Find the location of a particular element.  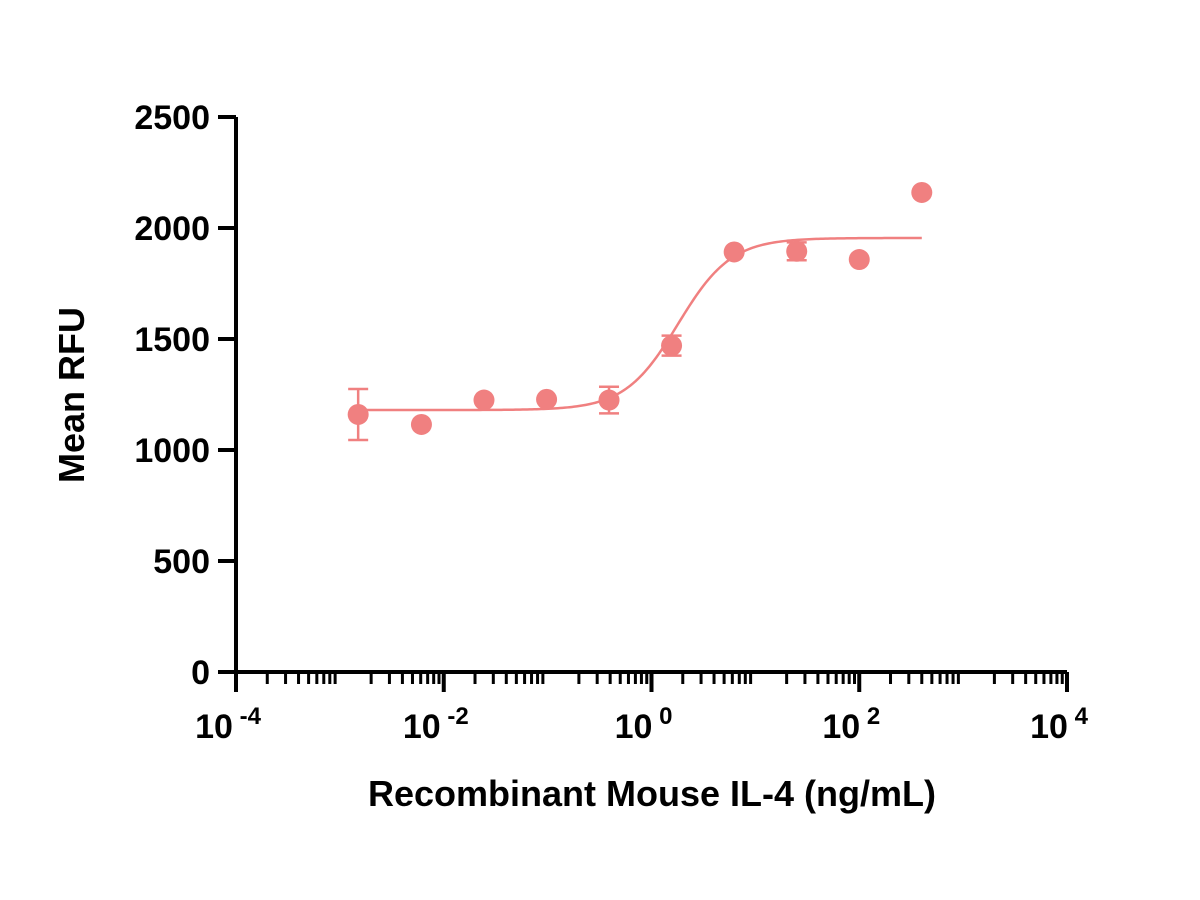

y-axis-title: Mean RFU is located at coordinates (71, 395).